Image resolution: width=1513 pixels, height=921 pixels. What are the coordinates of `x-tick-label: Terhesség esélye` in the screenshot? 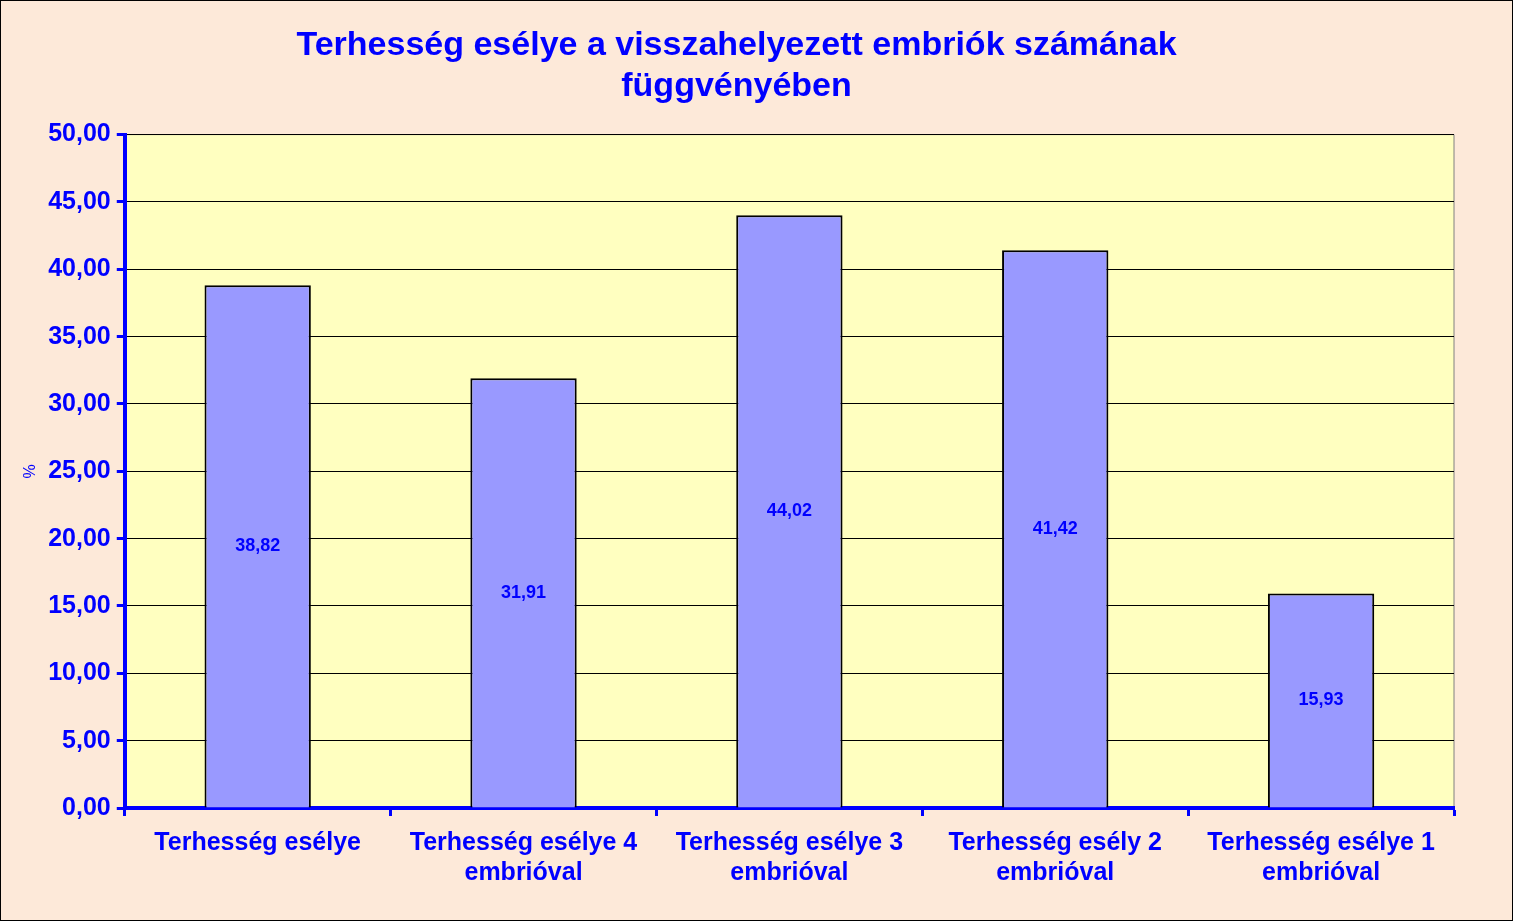 It's located at (258, 840).